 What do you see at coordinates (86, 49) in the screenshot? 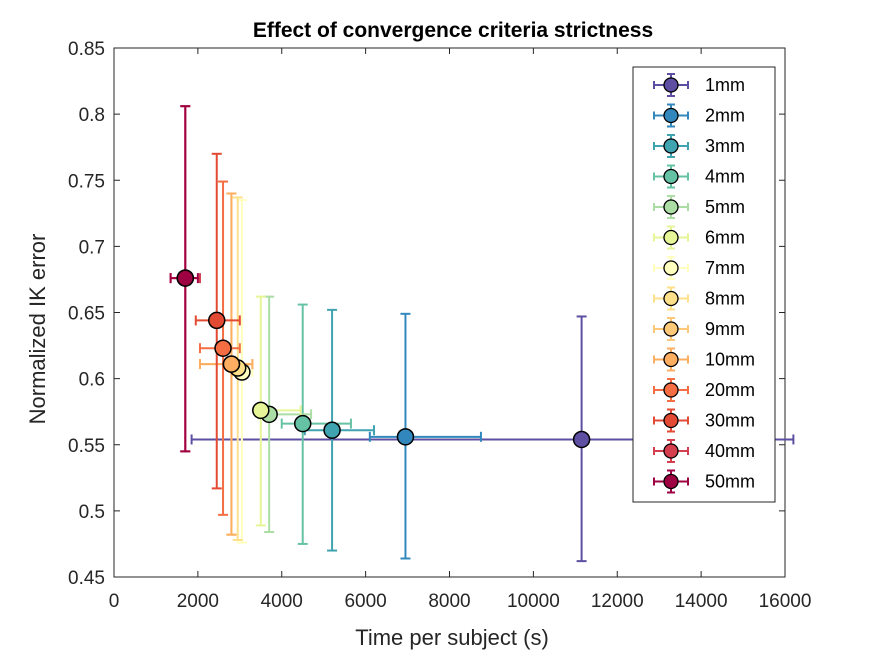
I see `y-tick-label: 0.85` at bounding box center [86, 49].